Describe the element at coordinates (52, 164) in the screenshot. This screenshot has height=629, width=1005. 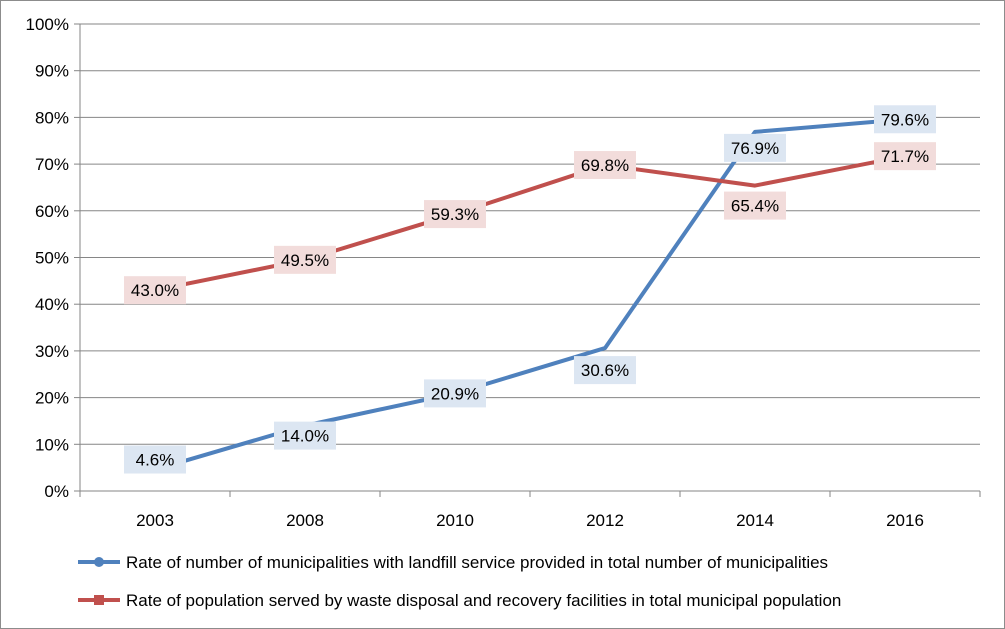
I see `y-tick-label: 70%` at that location.